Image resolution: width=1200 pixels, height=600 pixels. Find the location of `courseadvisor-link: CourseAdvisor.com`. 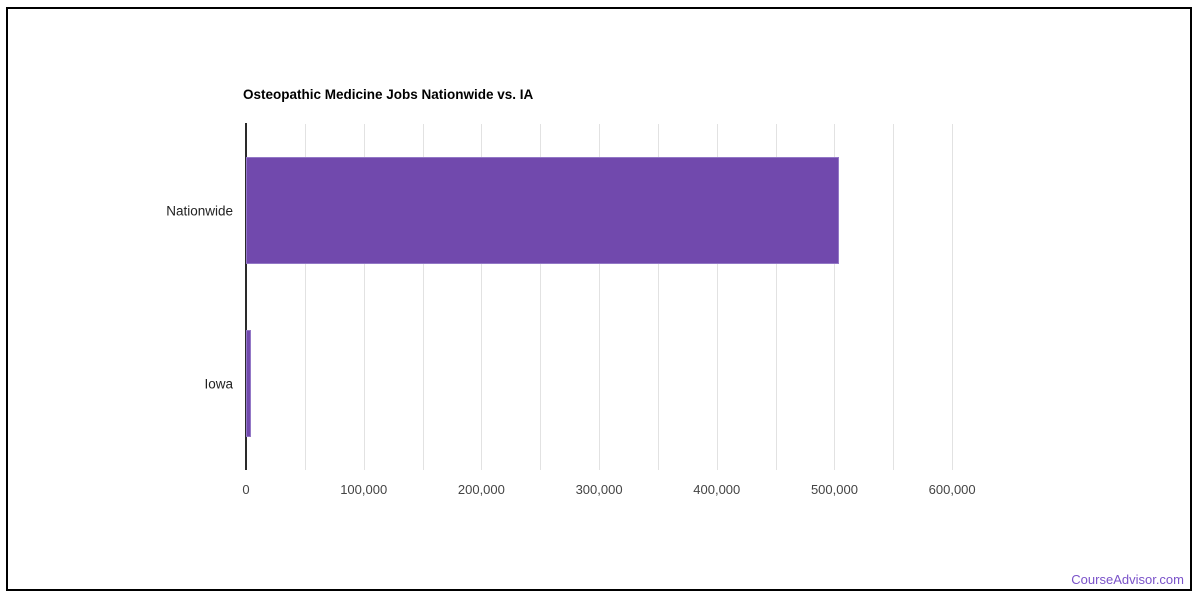

courseadvisor-link: CourseAdvisor.com is located at coordinates (1127, 579).